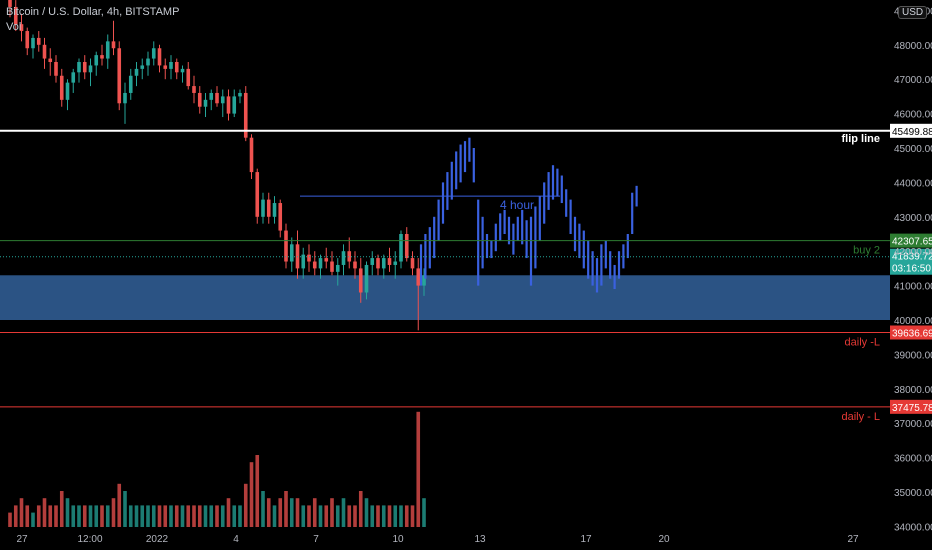 Image resolution: width=932 pixels, height=550 pixels. I want to click on y-tick-label: 37000.00, so click(913, 424).